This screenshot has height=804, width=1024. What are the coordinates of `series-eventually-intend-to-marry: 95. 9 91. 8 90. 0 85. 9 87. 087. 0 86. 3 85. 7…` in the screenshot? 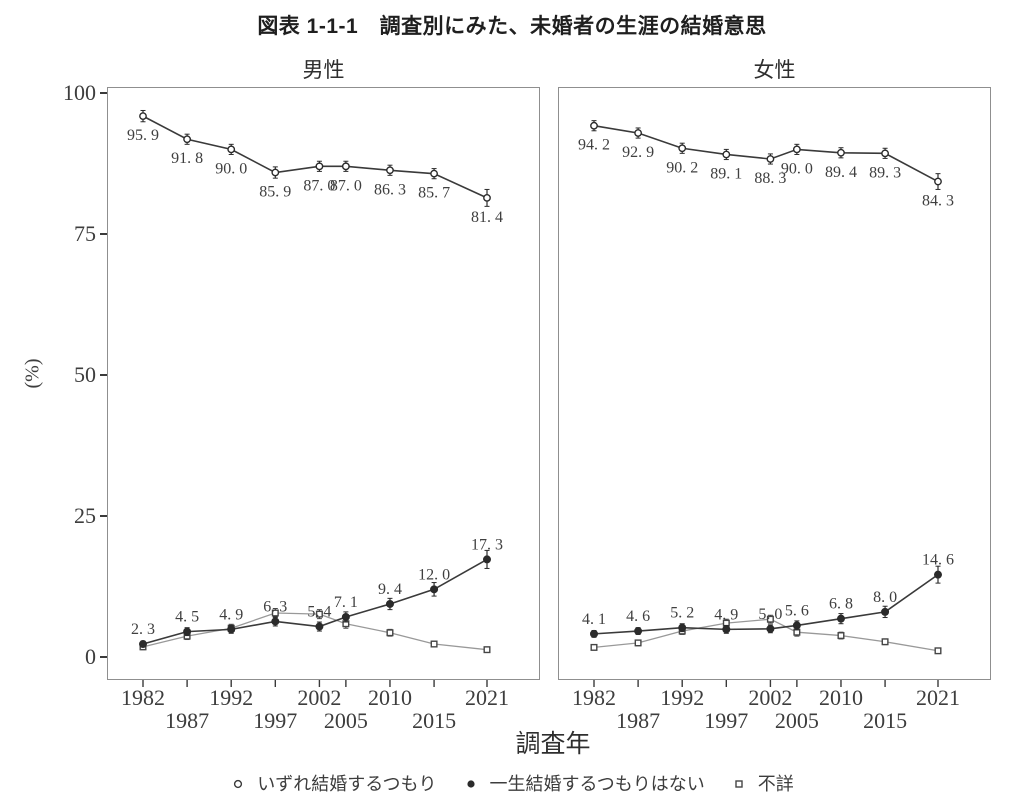 It's located at (315, 167).